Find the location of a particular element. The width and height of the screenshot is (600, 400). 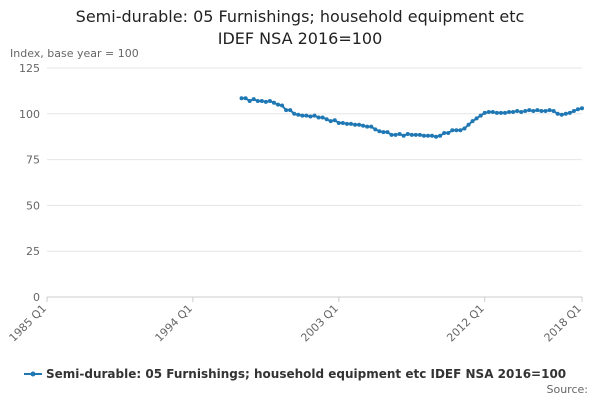

series-line is located at coordinates (412, 117).